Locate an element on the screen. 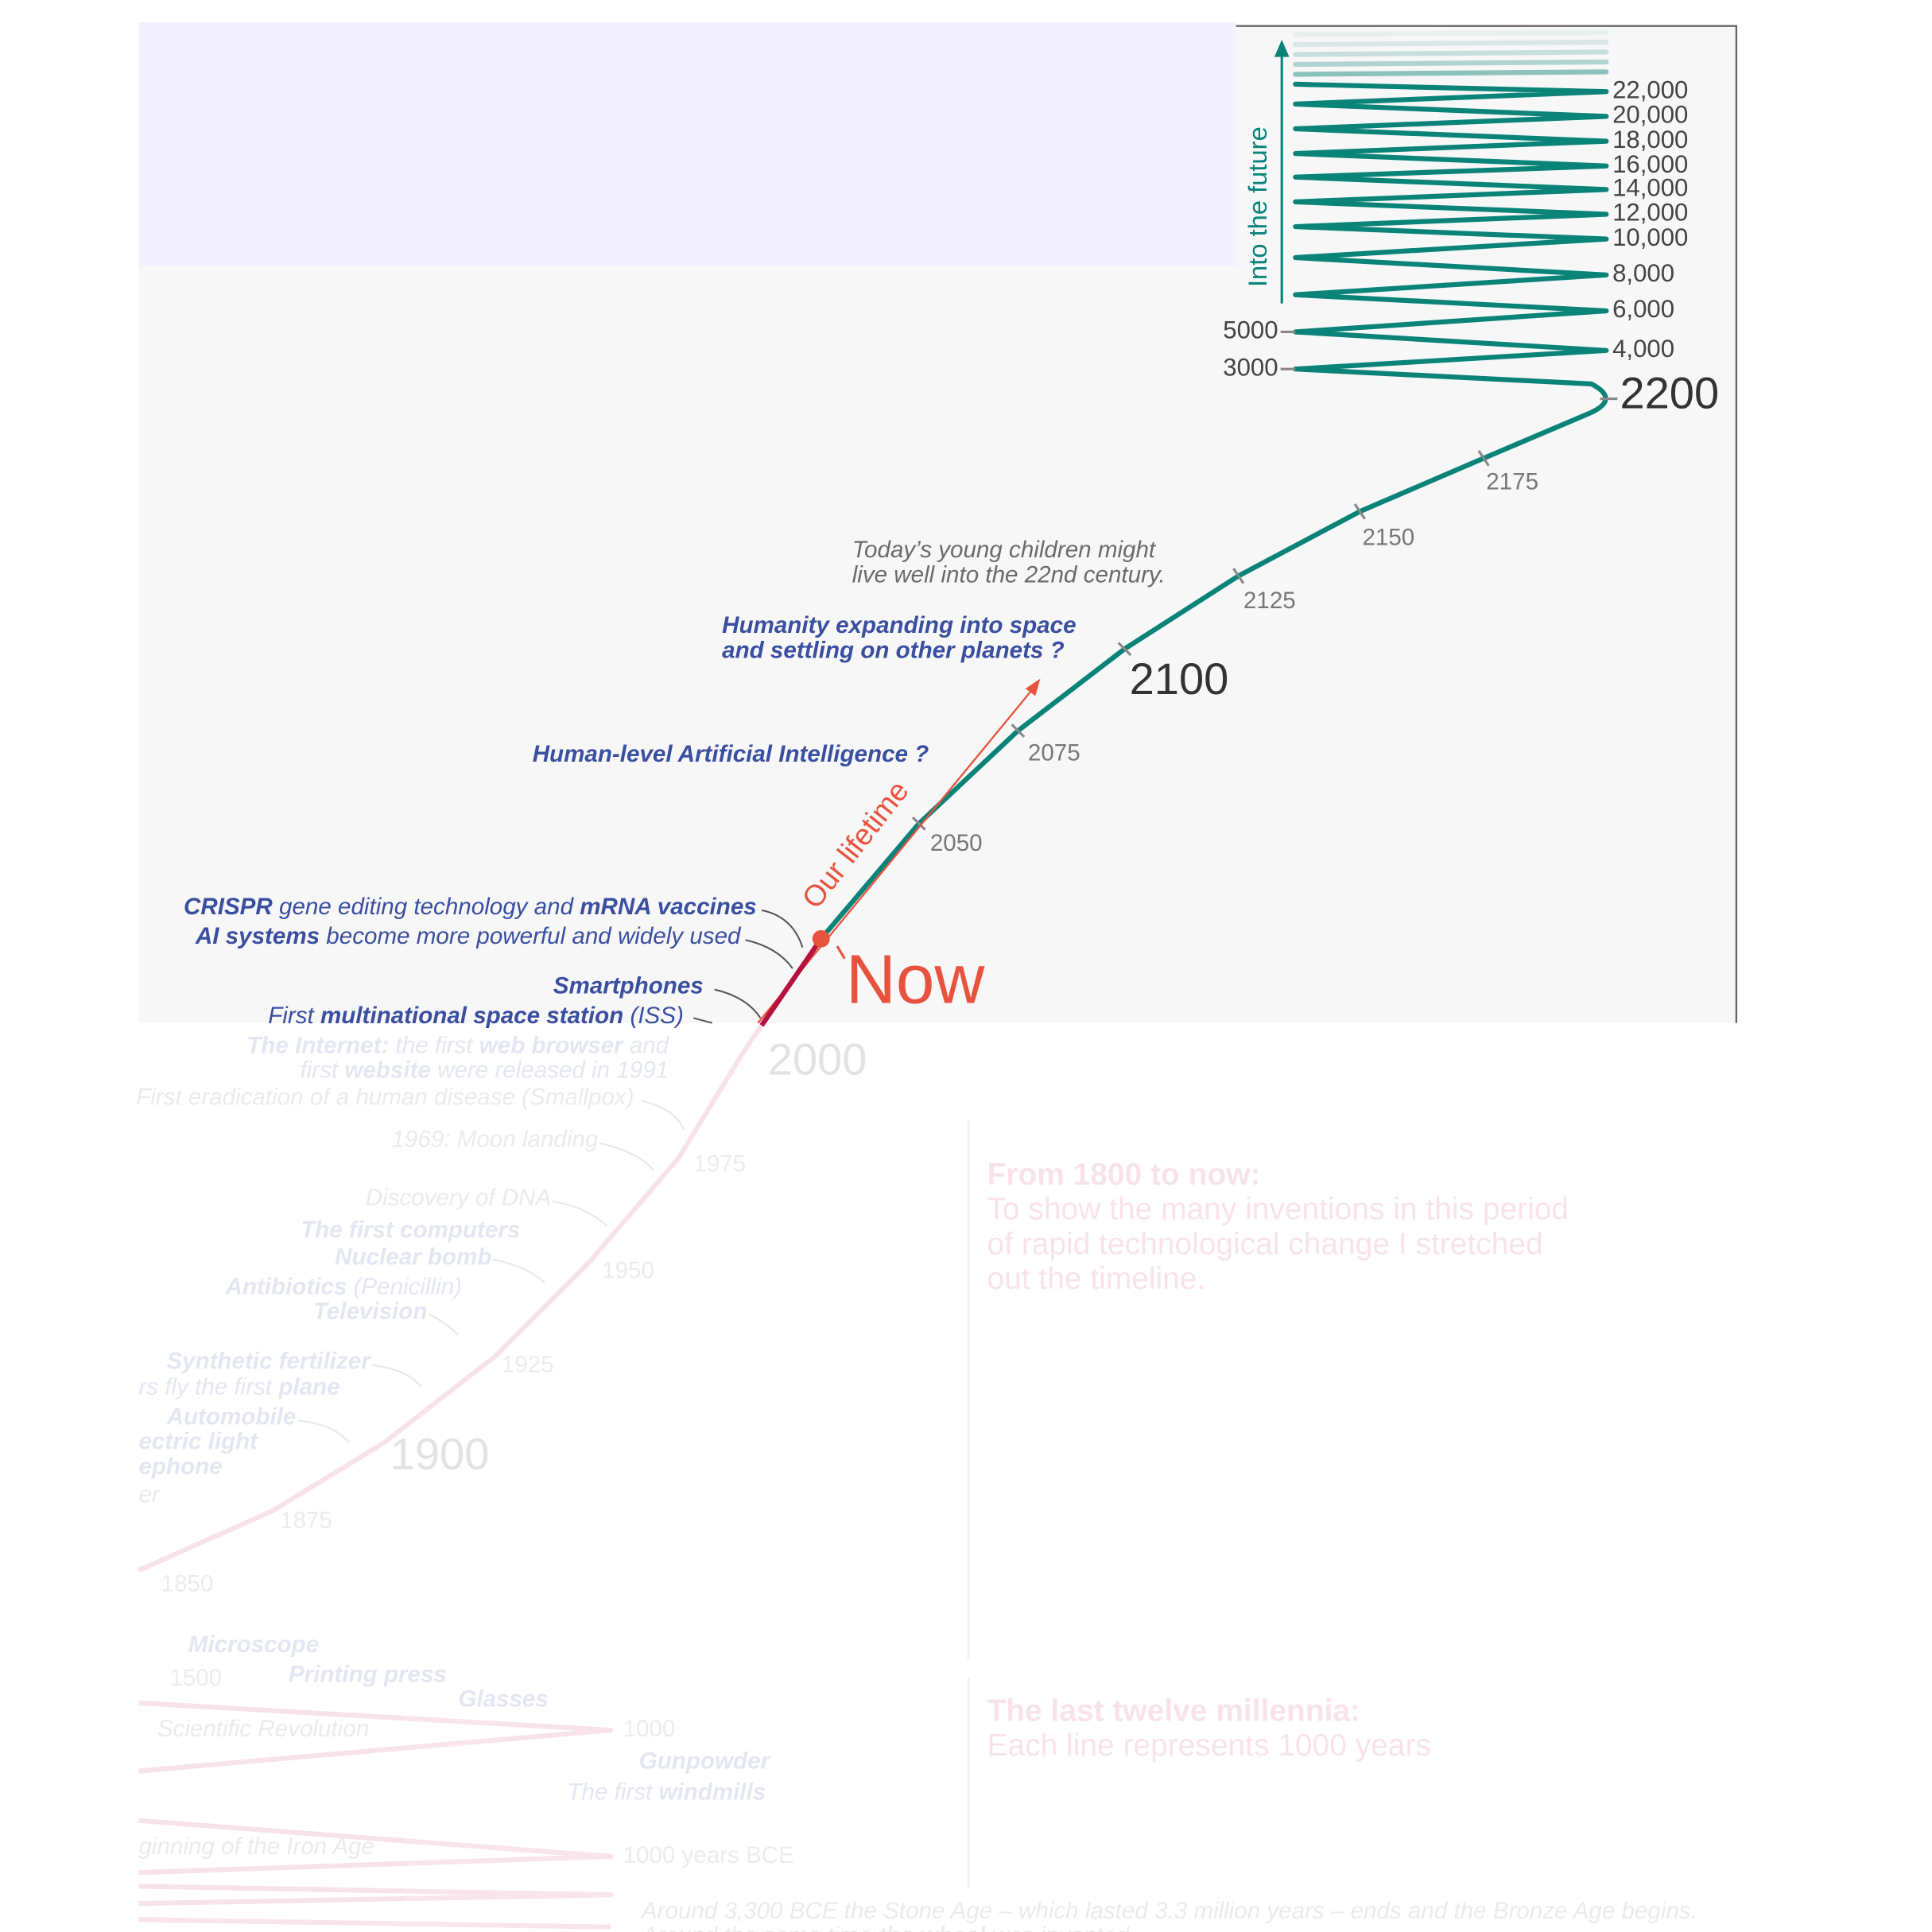  recent-line is located at coordinates (791, 982).